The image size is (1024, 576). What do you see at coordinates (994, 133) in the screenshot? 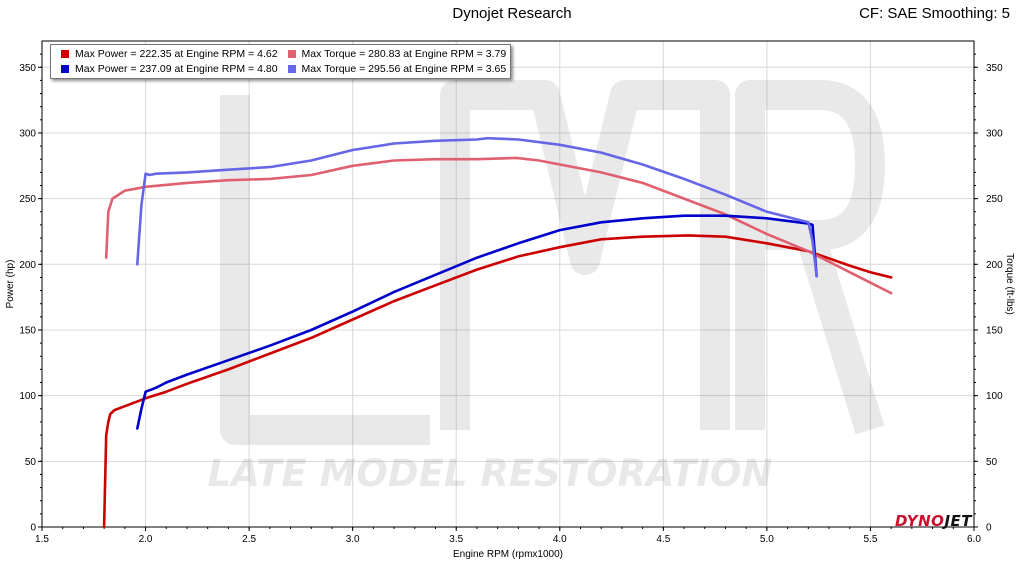
I see `y-tick-label-right: 300` at bounding box center [994, 133].